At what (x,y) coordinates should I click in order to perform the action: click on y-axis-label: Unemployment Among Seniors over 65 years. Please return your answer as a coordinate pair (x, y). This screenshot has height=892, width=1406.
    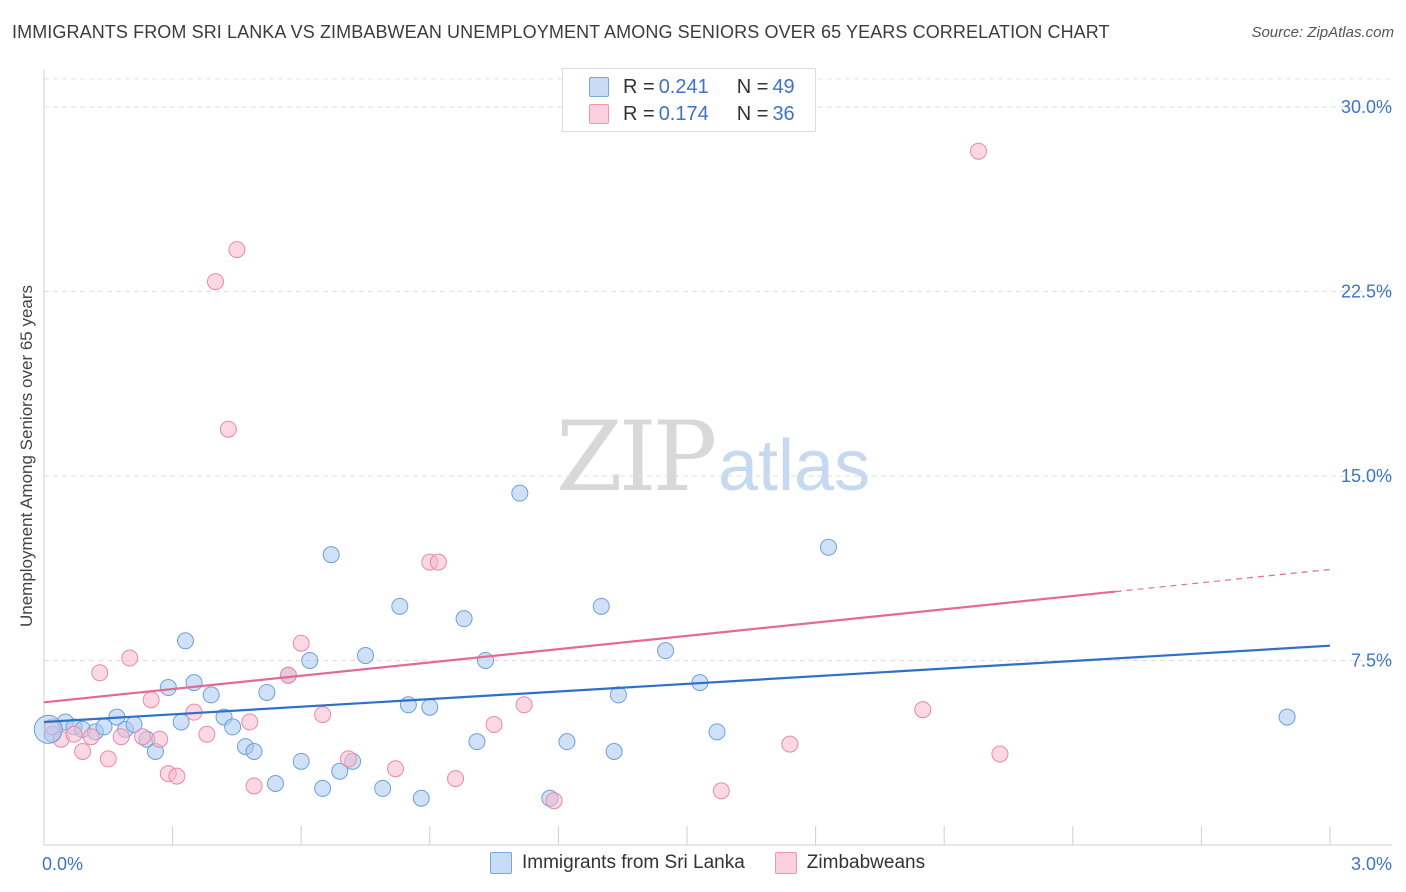
    Looking at the image, I should click on (26, 456).